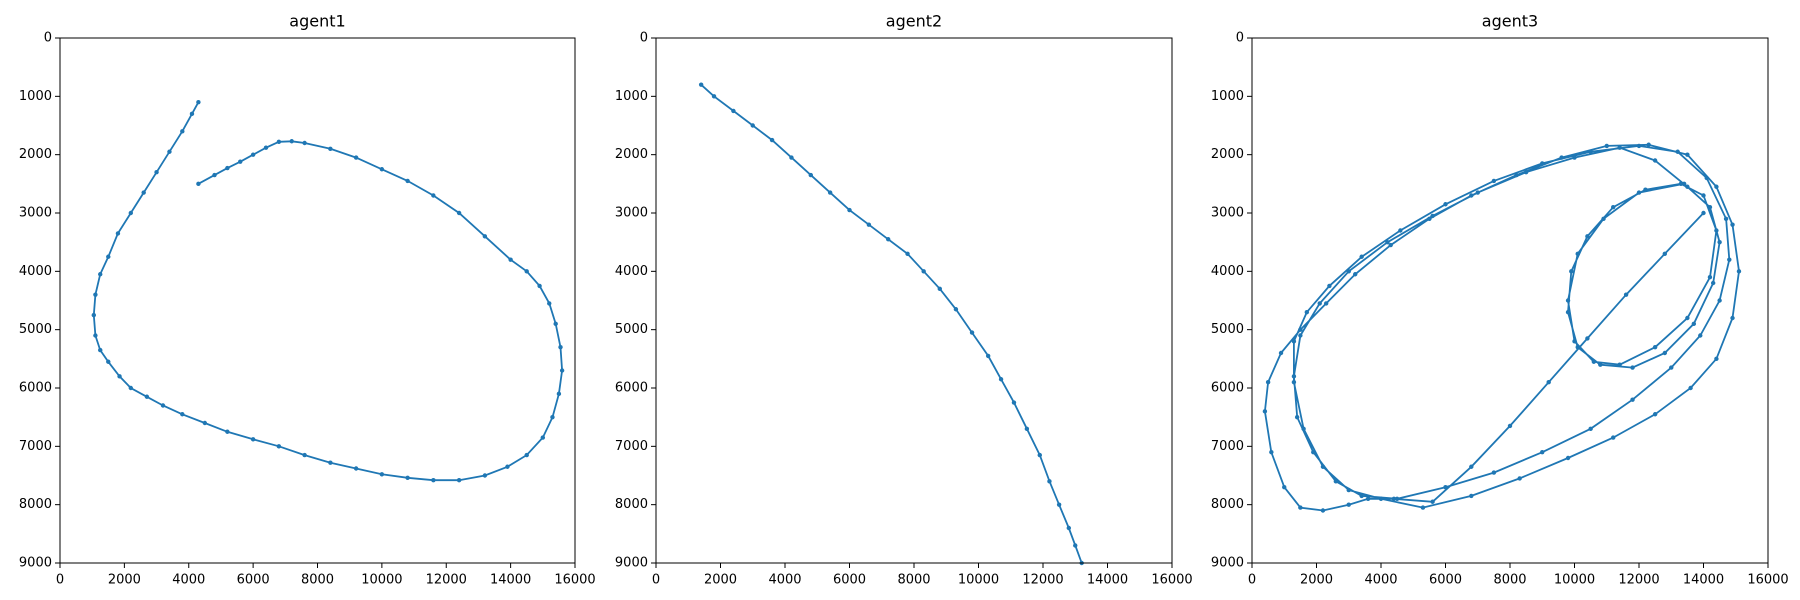  Describe the element at coordinates (1227, 563) in the screenshot. I see `y-tick-label: 9000` at that location.